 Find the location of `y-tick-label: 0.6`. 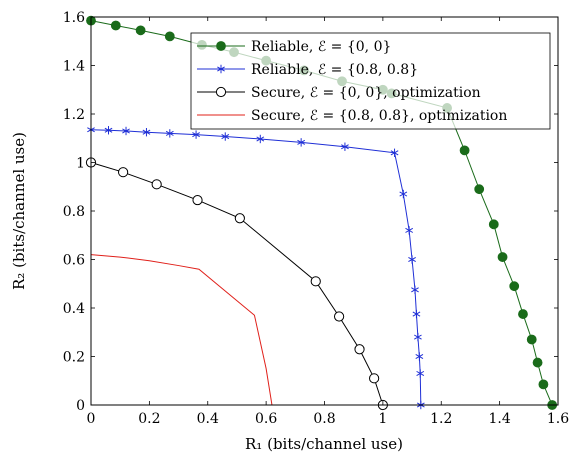

y-tick-label: 0.6 is located at coordinates (74, 261).